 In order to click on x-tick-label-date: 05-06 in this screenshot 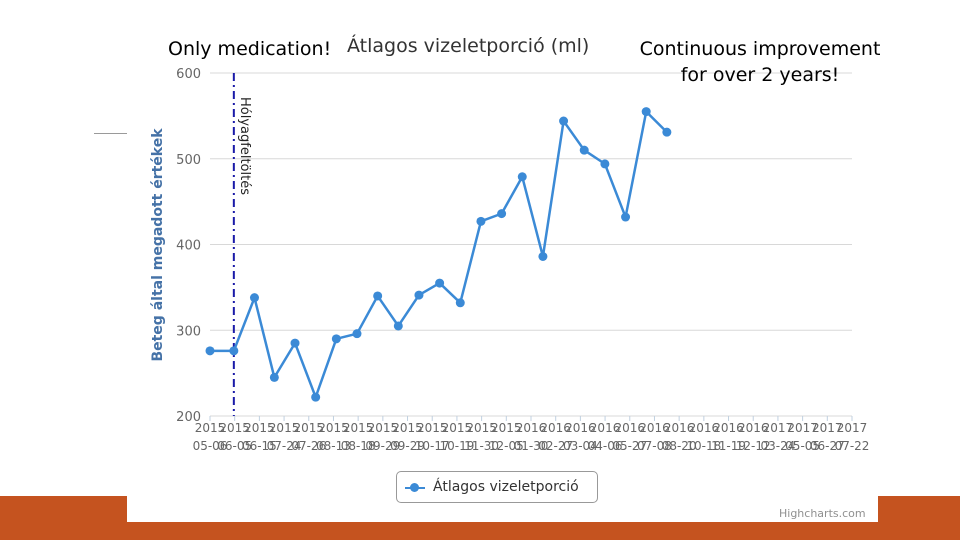, I will do `click(210, 446)`.